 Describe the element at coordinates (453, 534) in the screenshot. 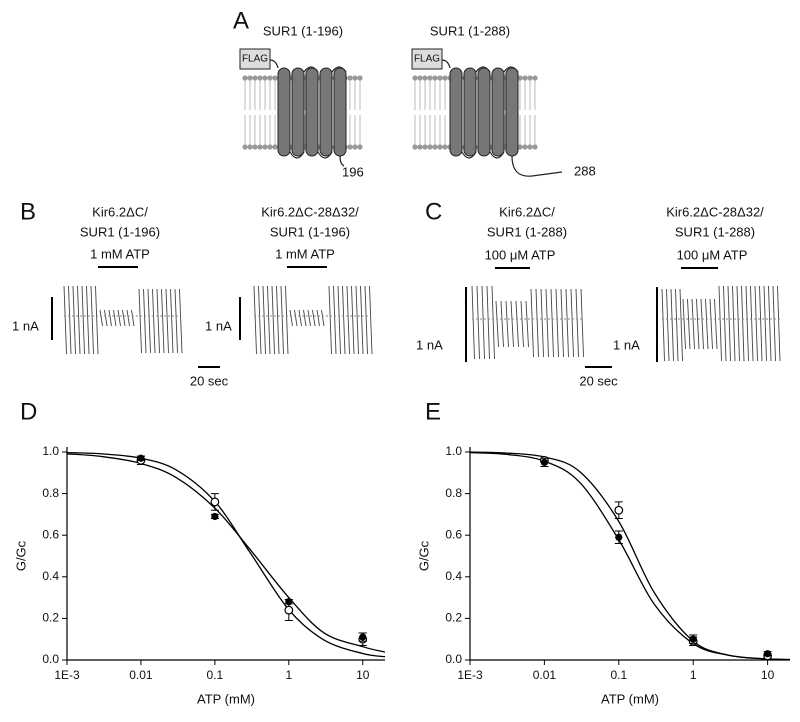

I see `y-tick-label: 0.6` at that location.